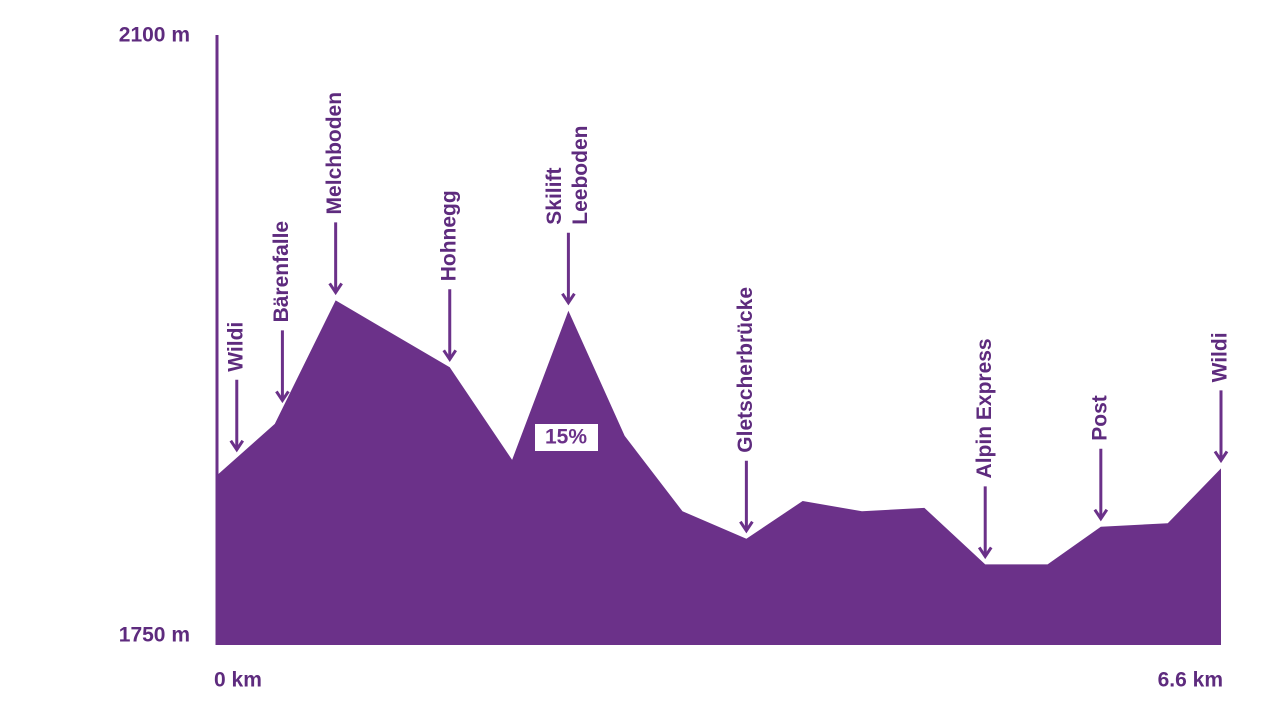 The height and width of the screenshot is (720, 1280). I want to click on stop-marker: Melchboden, so click(334, 194).